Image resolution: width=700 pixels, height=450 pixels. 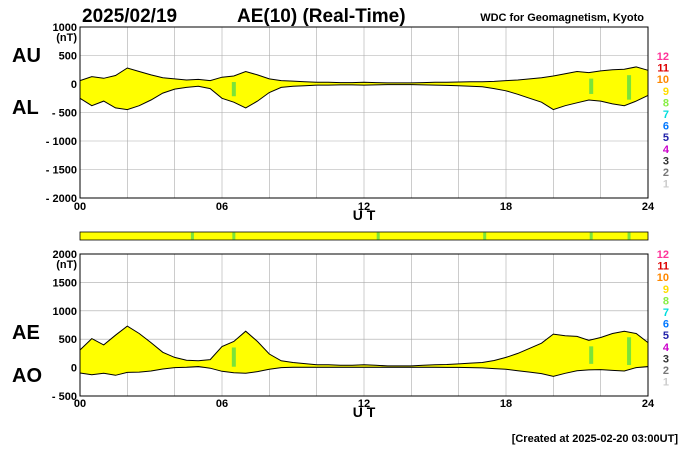 I want to click on created-timestamp: [Created at 2025-02-20 03:00UT], so click(x=595, y=439).